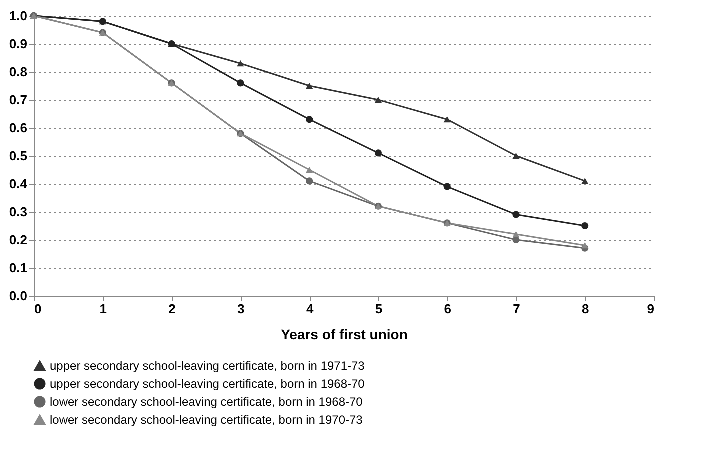 The image size is (705, 461). I want to click on x-tick-label: 6, so click(448, 309).